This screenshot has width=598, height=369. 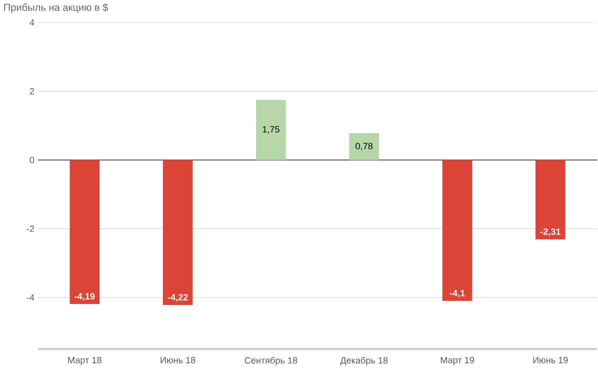 I want to click on data-label: 1,75, so click(x=271, y=130).